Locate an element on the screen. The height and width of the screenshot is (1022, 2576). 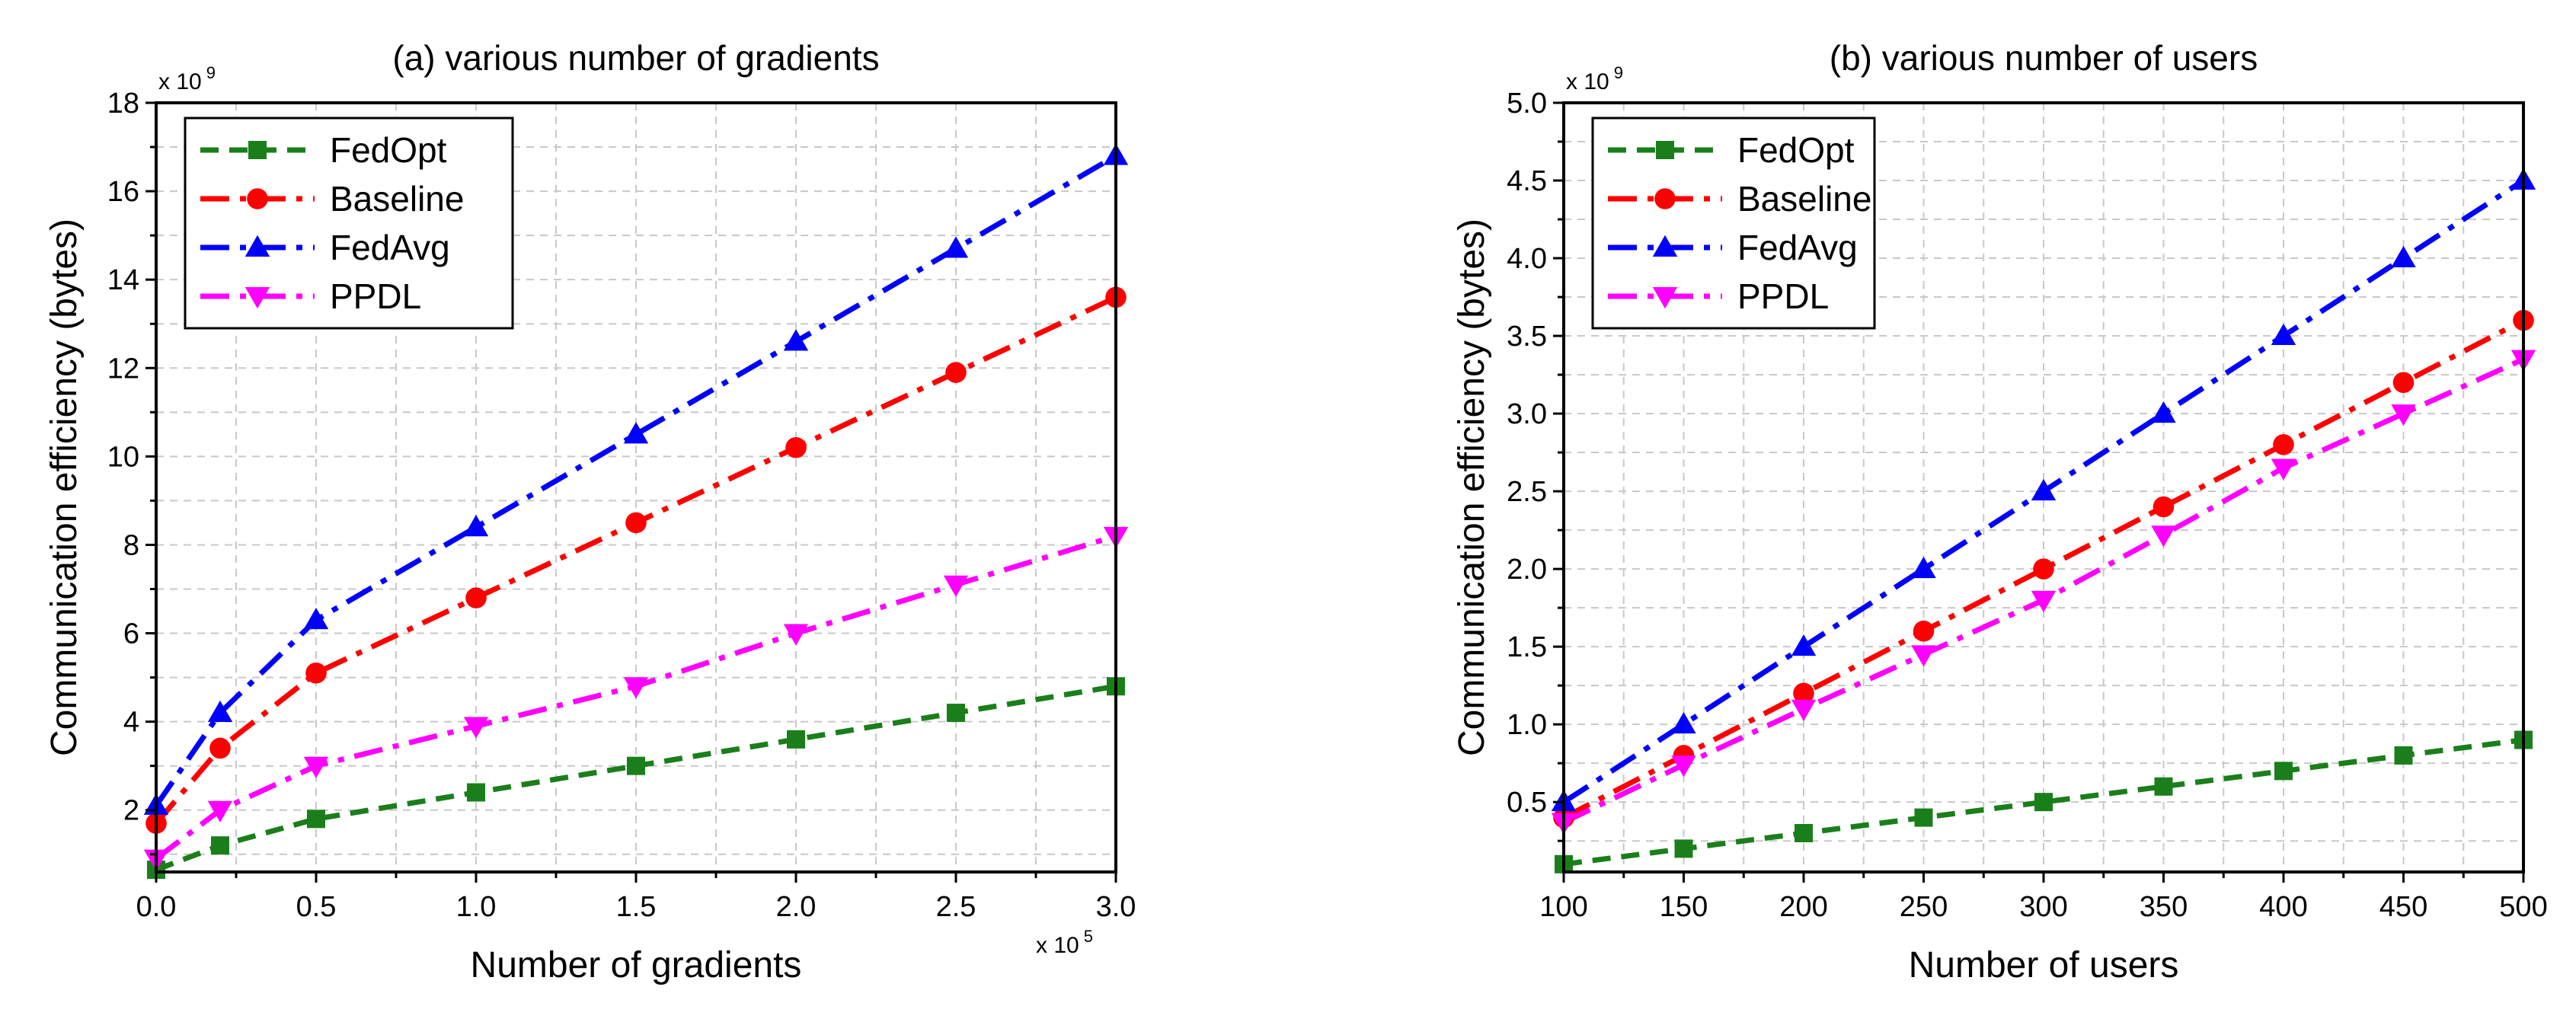
x-tick-label: 0.5 is located at coordinates (316, 907).